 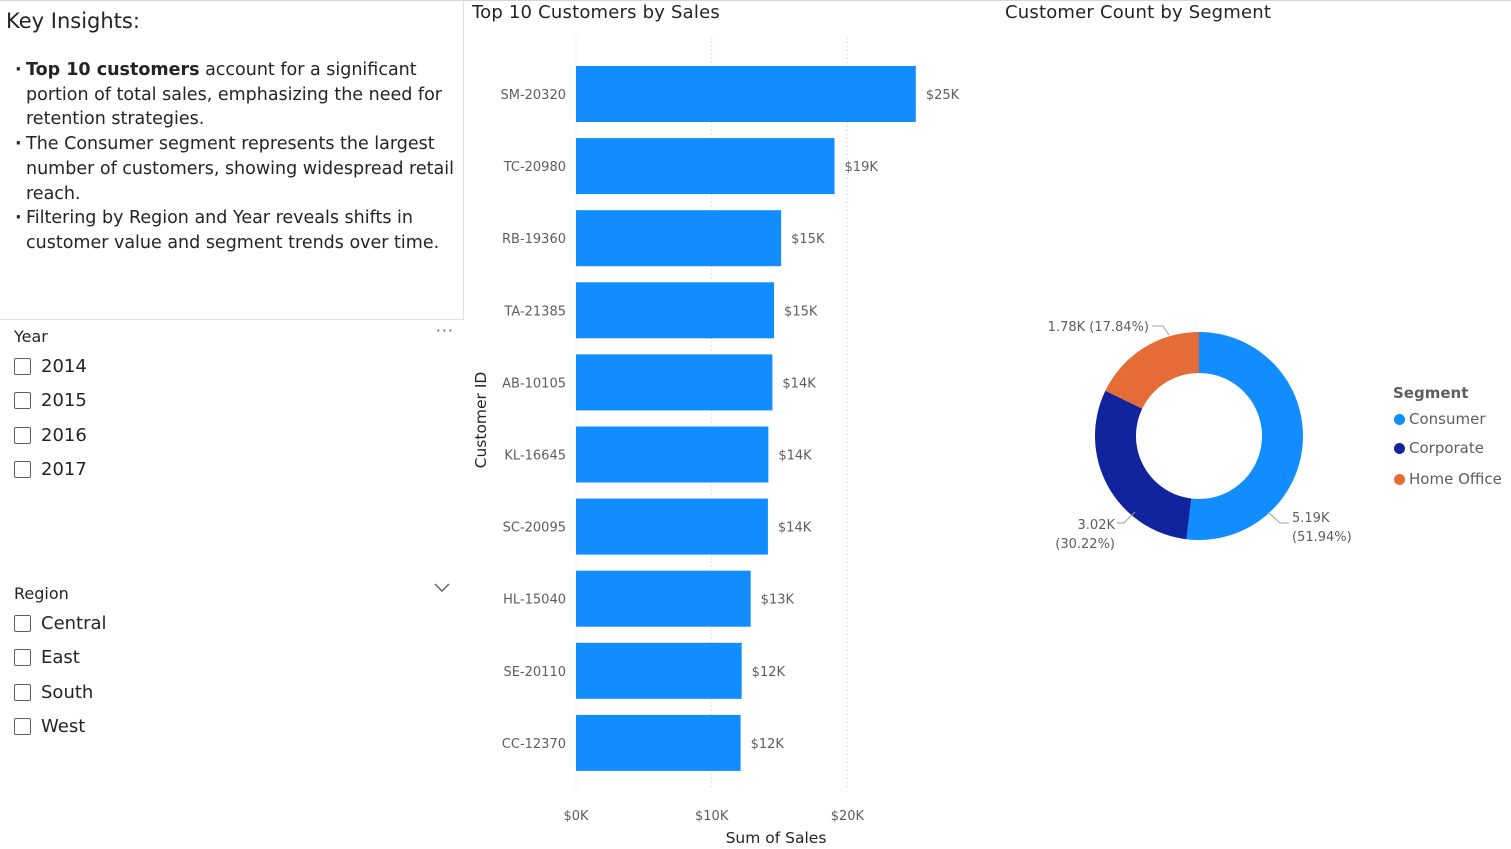 What do you see at coordinates (862, 167) in the screenshot?
I see `data-label: $19K` at bounding box center [862, 167].